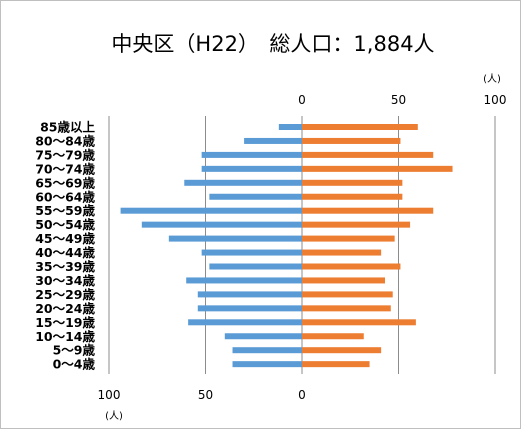  What do you see at coordinates (65, 294) in the screenshot?
I see `category-label: 25～29歳` at bounding box center [65, 294].